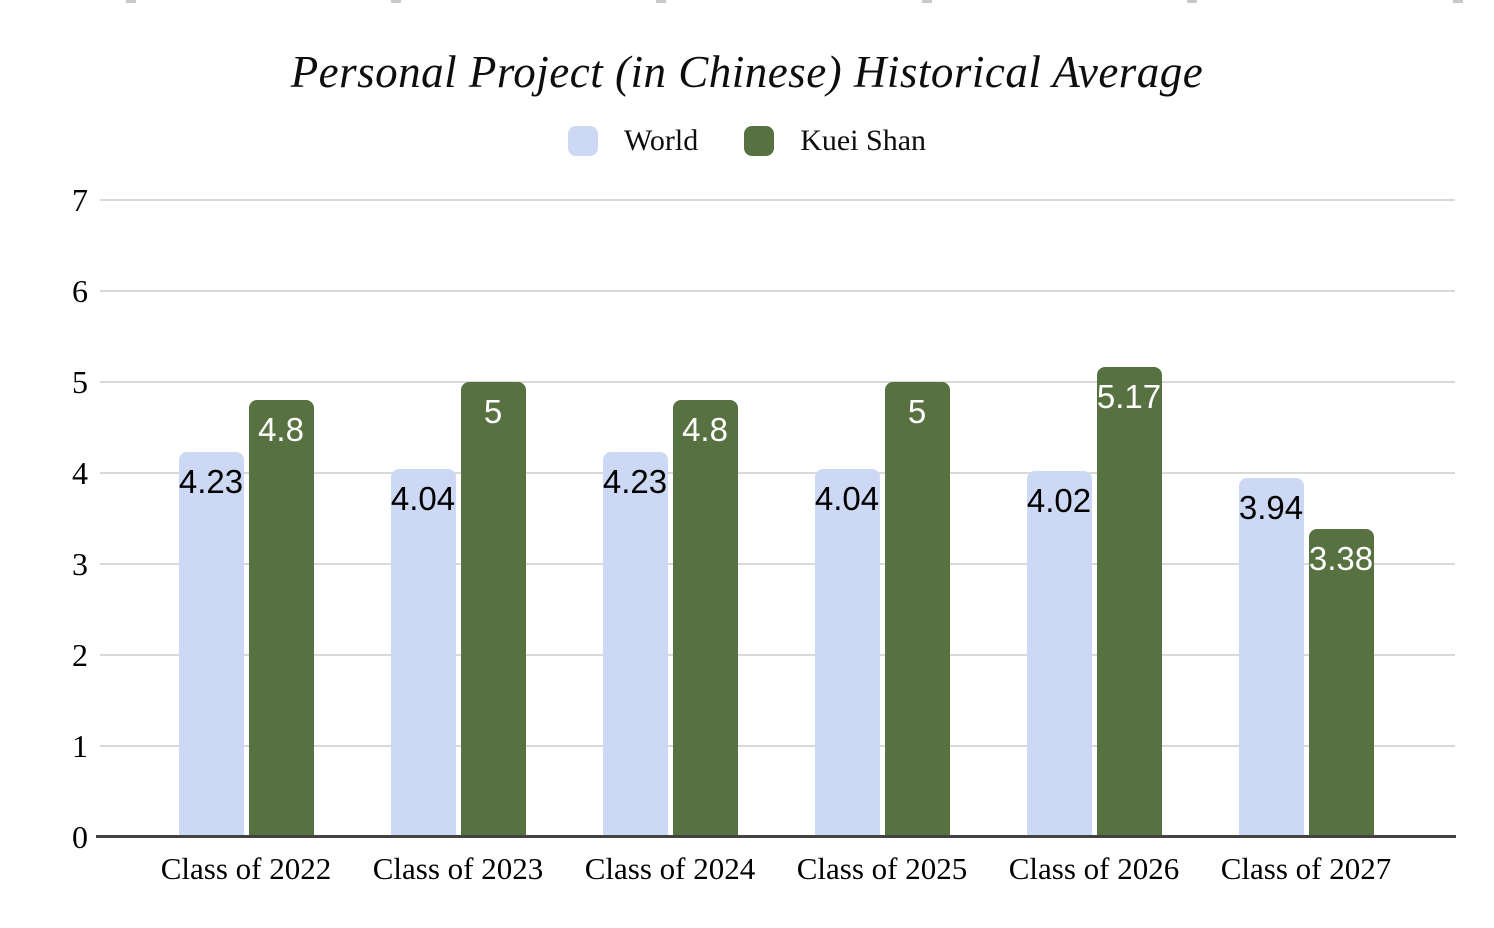 The width and height of the screenshot is (1494, 928). I want to click on y-axis-label-3: 3, so click(80, 564).